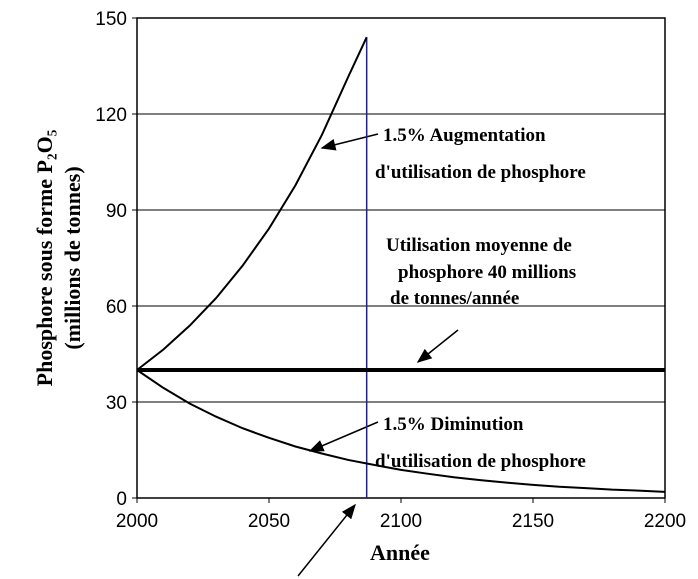 The height and width of the screenshot is (579, 698). I want to click on annotation: phosphore 40 millions, so click(487, 272).